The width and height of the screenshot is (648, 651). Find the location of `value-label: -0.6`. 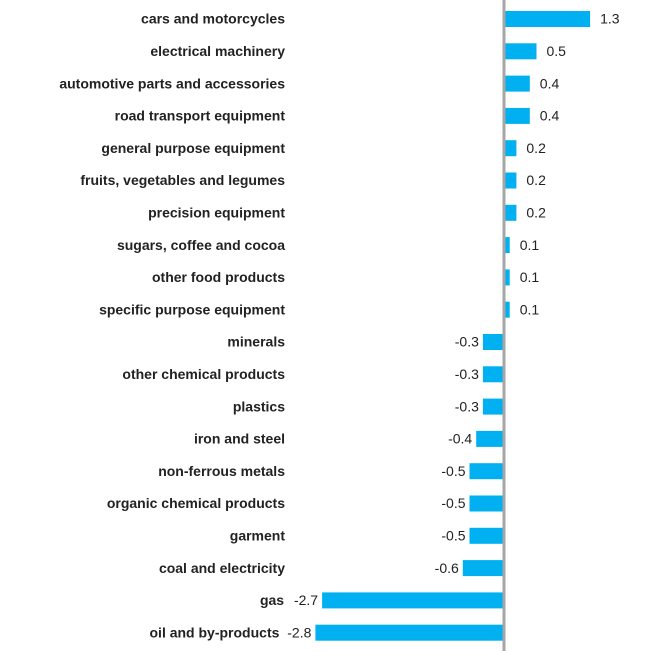

value-label: -0.6 is located at coordinates (447, 568).